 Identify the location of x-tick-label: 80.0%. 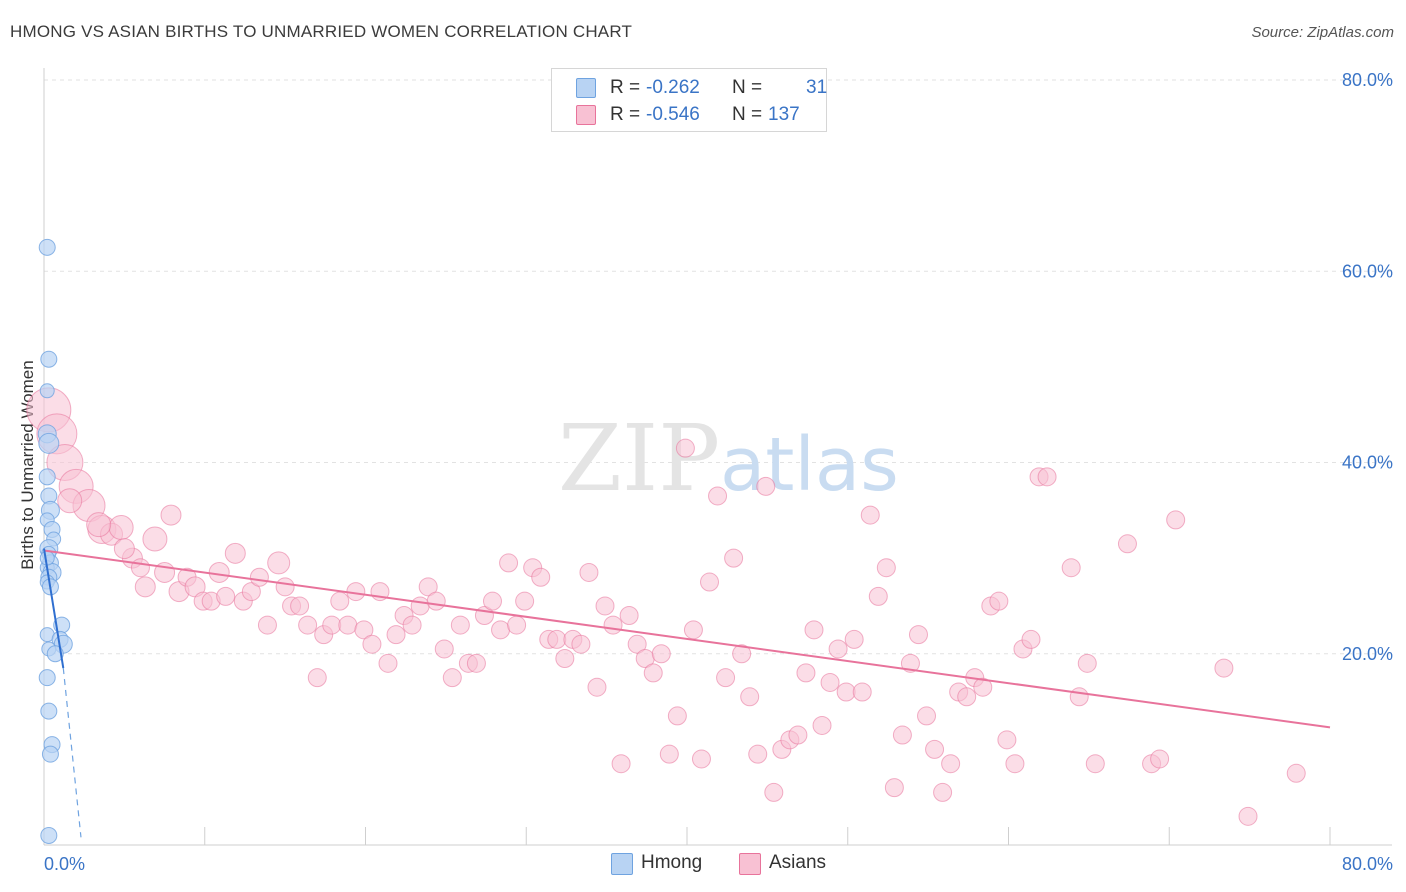
(1367, 864).